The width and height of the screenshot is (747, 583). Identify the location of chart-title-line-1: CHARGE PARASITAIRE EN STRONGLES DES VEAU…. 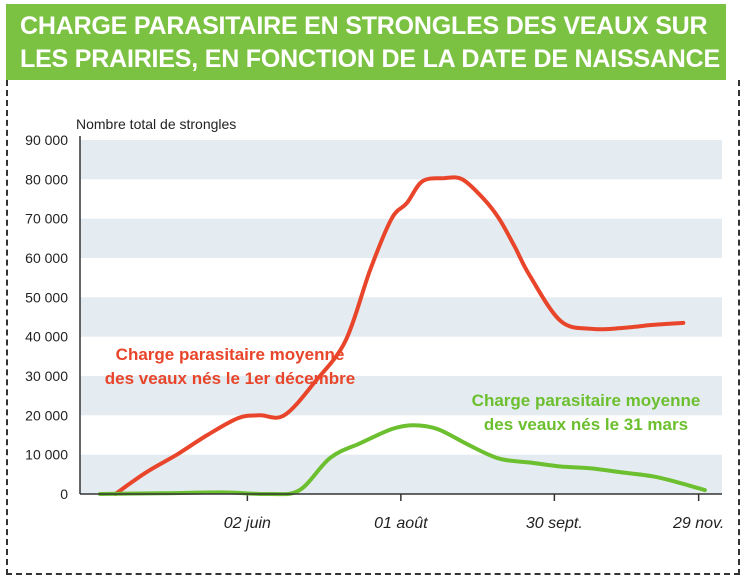
(364, 26).